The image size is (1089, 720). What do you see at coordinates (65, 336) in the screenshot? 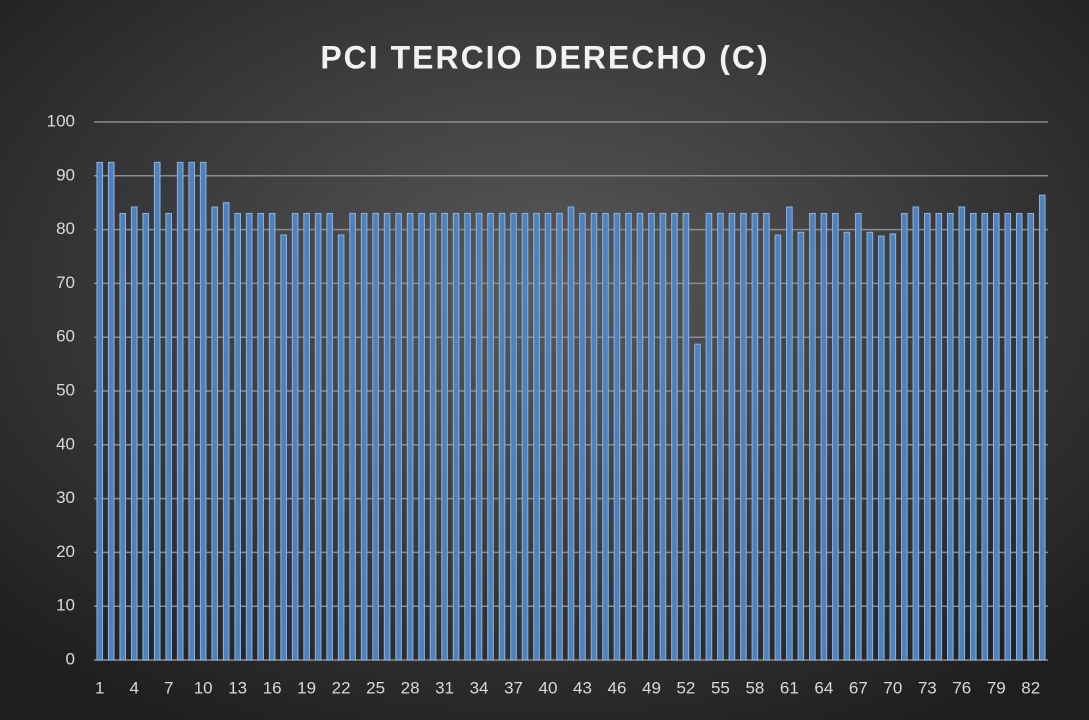
I see `y-tick-label: 60` at bounding box center [65, 336].